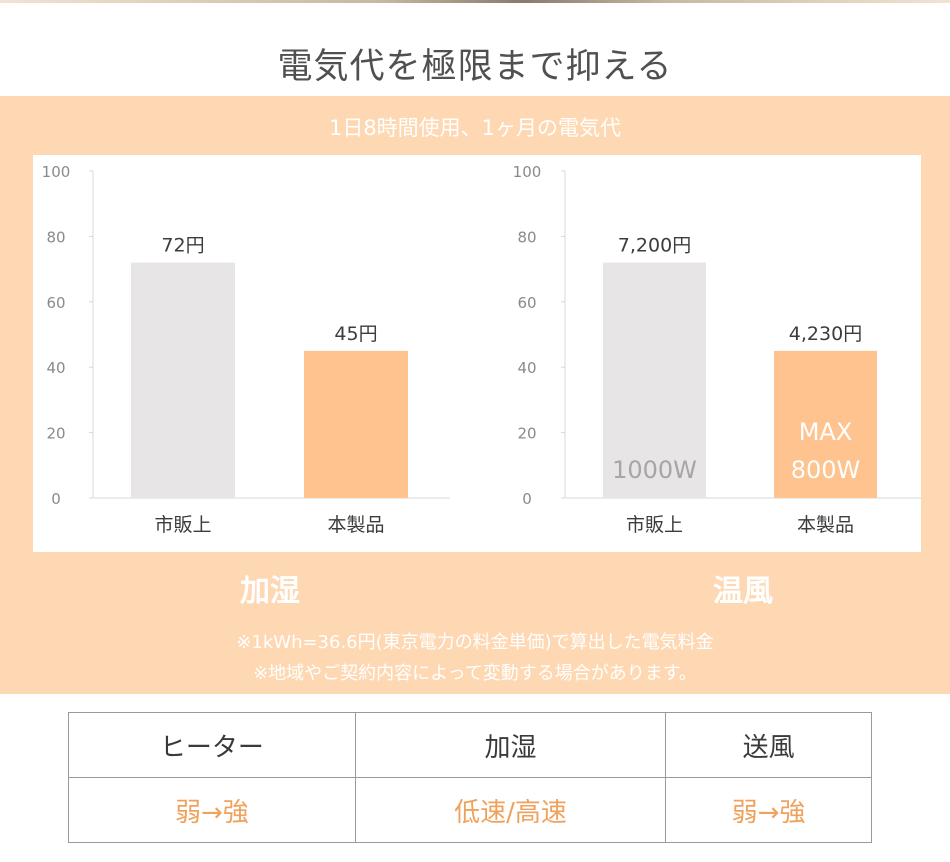 The width and height of the screenshot is (950, 862). I want to click on chart-1-value-label-2: 45円, so click(355, 334).